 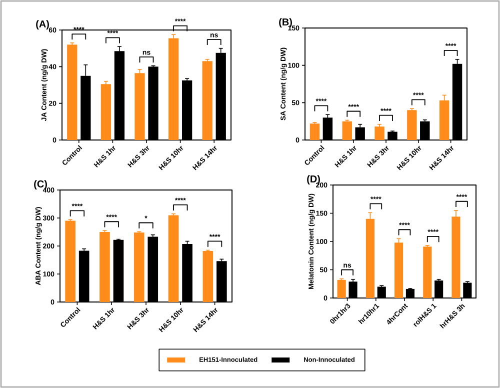 What do you see at coordinates (285, 23) in the screenshot?
I see `chart-title: (B)` at bounding box center [285, 23].